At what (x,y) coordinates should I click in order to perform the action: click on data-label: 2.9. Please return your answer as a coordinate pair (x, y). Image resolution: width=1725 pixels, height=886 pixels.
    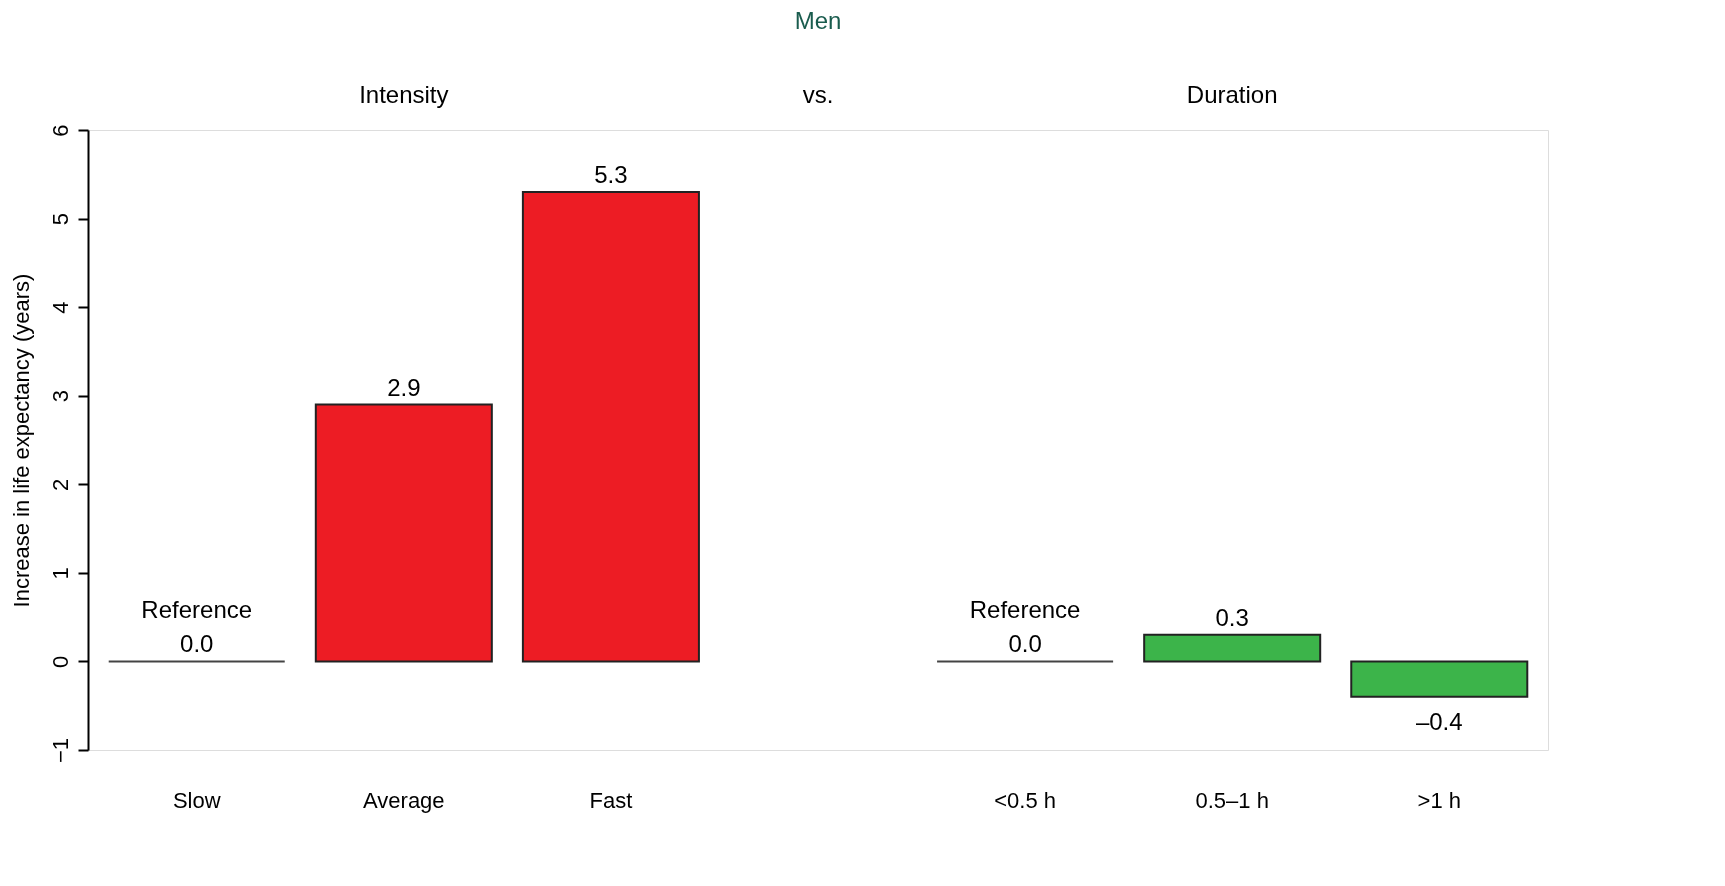
    Looking at the image, I should click on (404, 387).